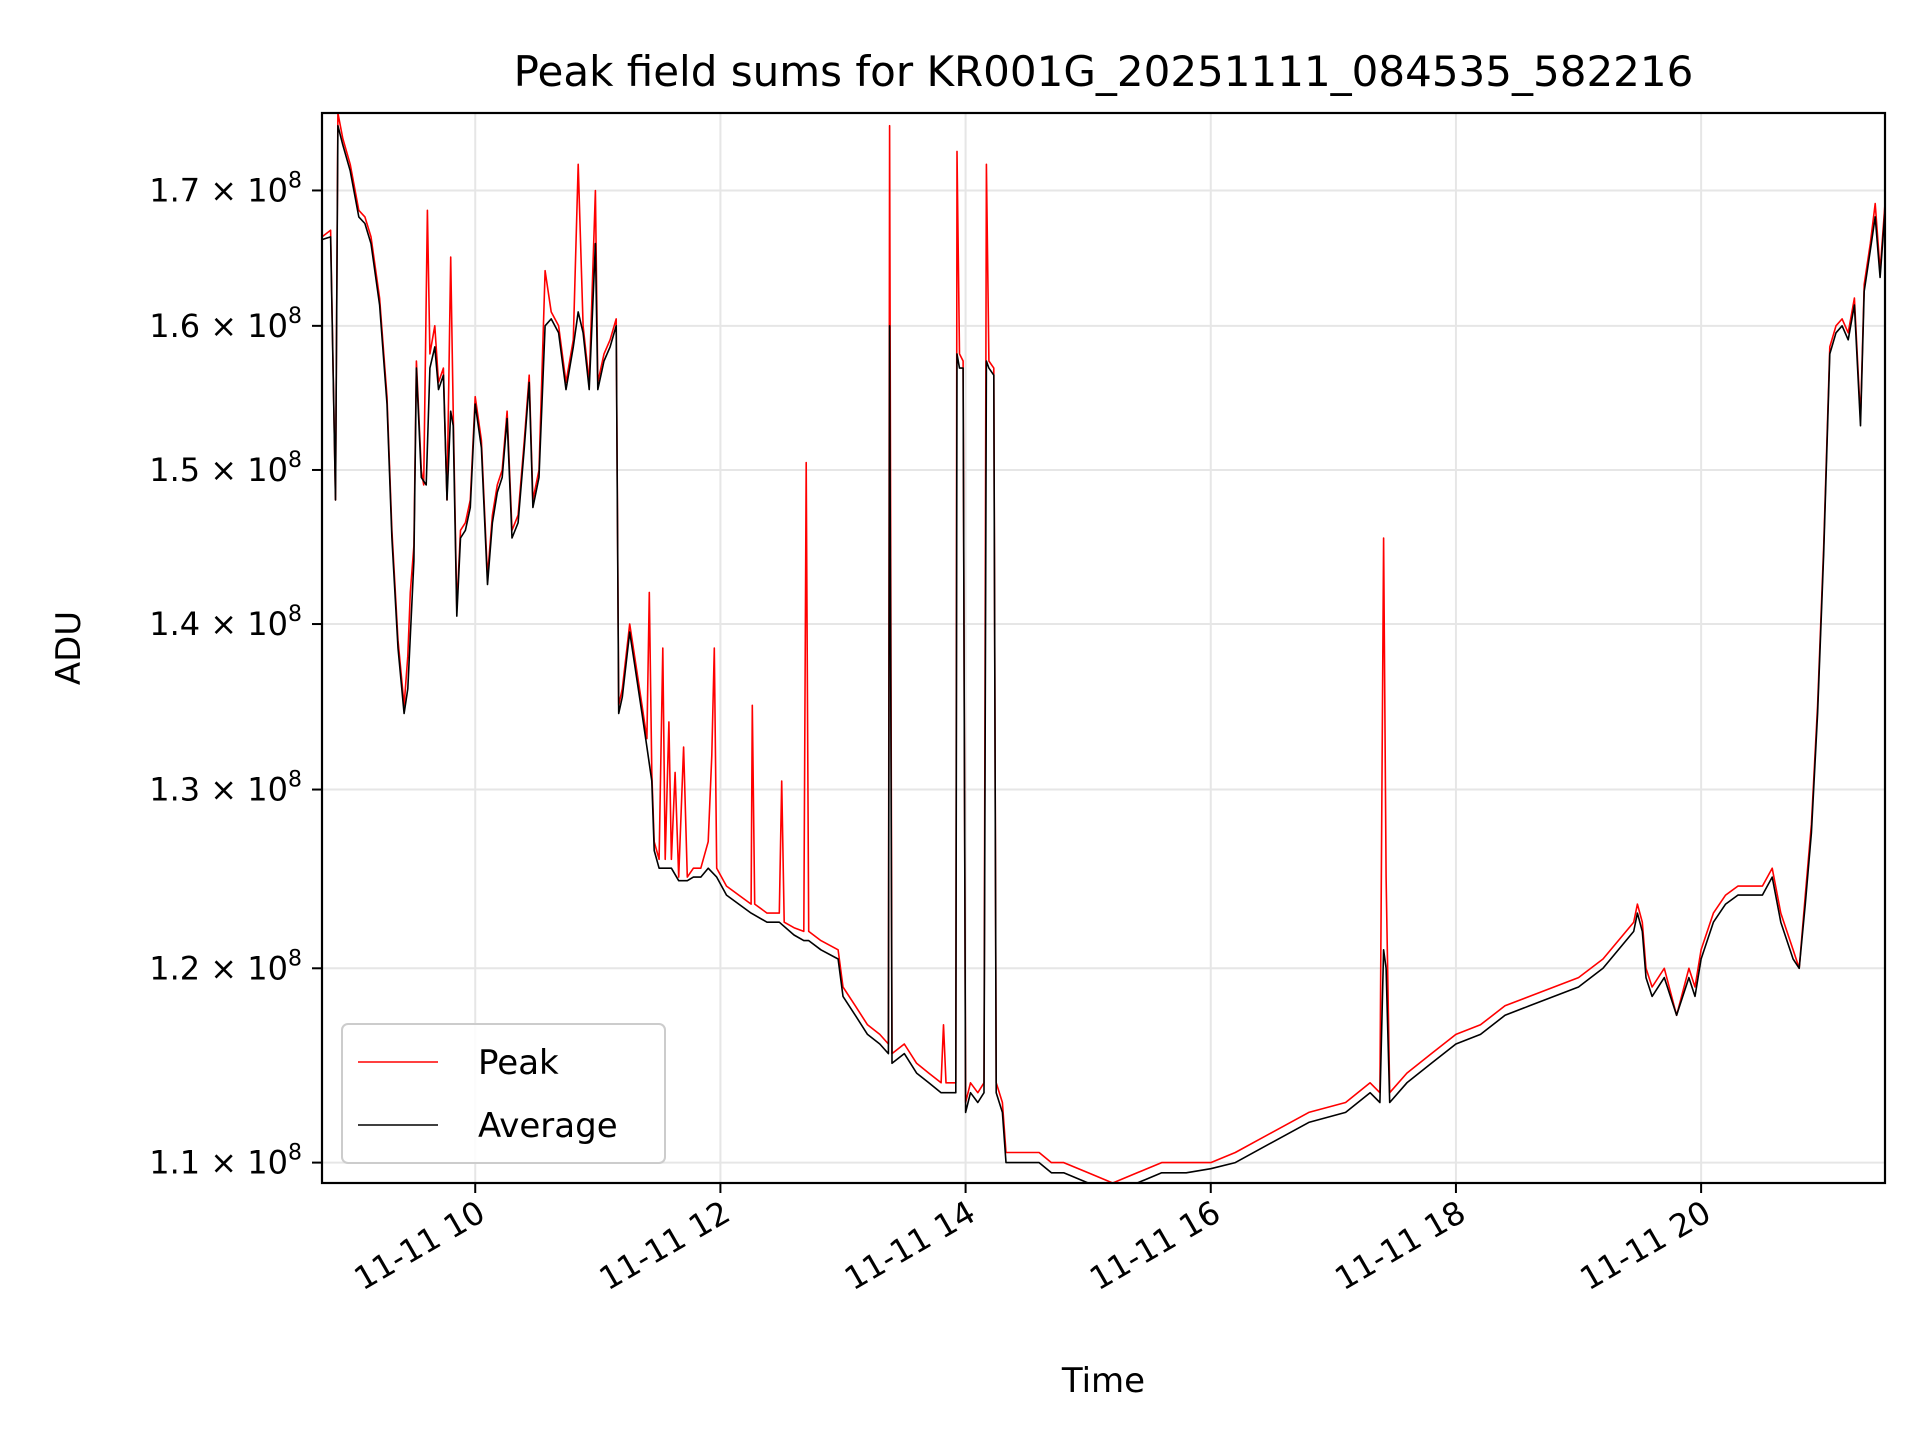 This screenshot has height=1440, width=1920. Describe the element at coordinates (174, 326) in the screenshot. I see `y-tick-coefficient: 1.6` at that location.